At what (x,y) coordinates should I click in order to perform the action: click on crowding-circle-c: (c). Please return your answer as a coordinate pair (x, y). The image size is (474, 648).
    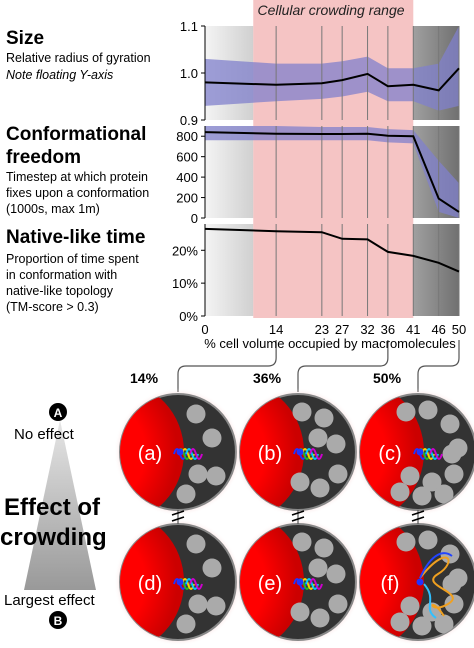
    Looking at the image, I should click on (414, 452).